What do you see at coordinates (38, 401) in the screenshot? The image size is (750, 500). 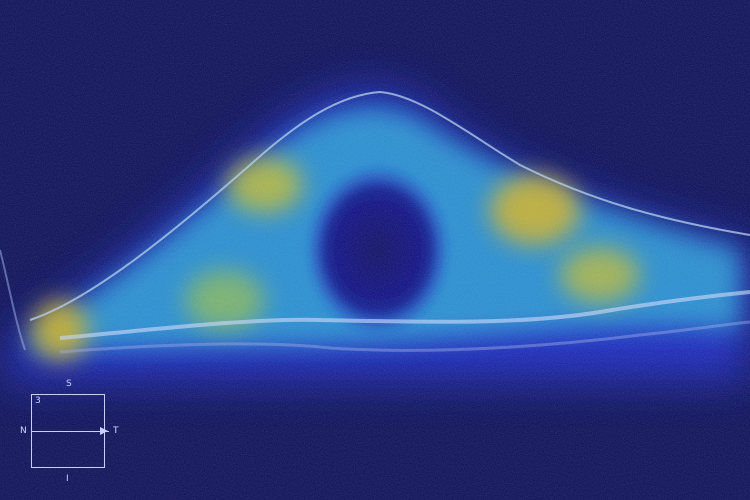 I see `scan-number: 3` at bounding box center [38, 401].